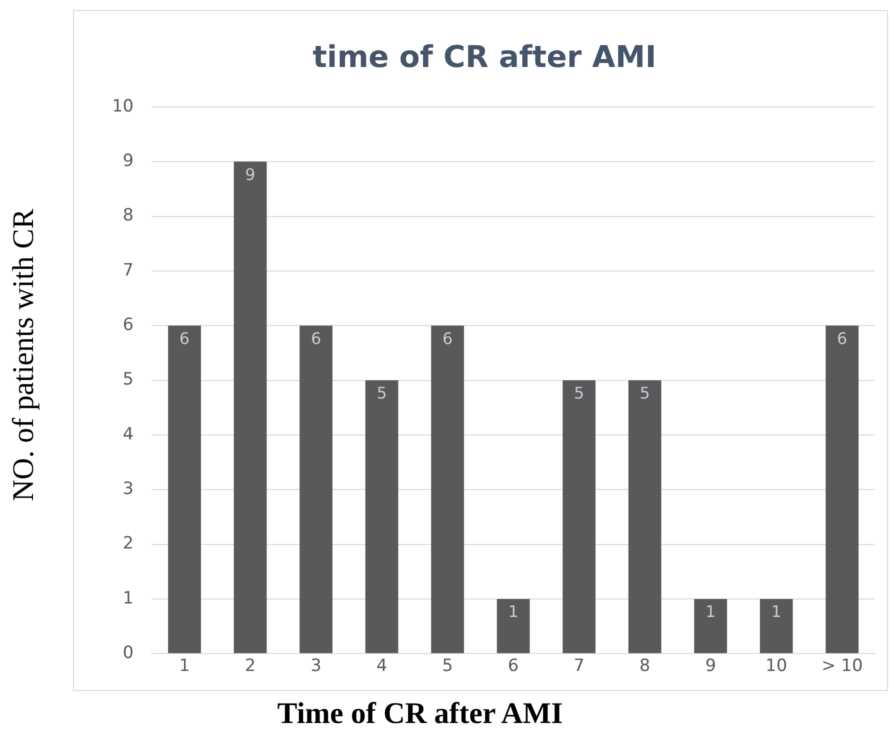 This screenshot has height=744, width=890. Describe the element at coordinates (128, 434) in the screenshot. I see `y-tick-label: 4` at that location.